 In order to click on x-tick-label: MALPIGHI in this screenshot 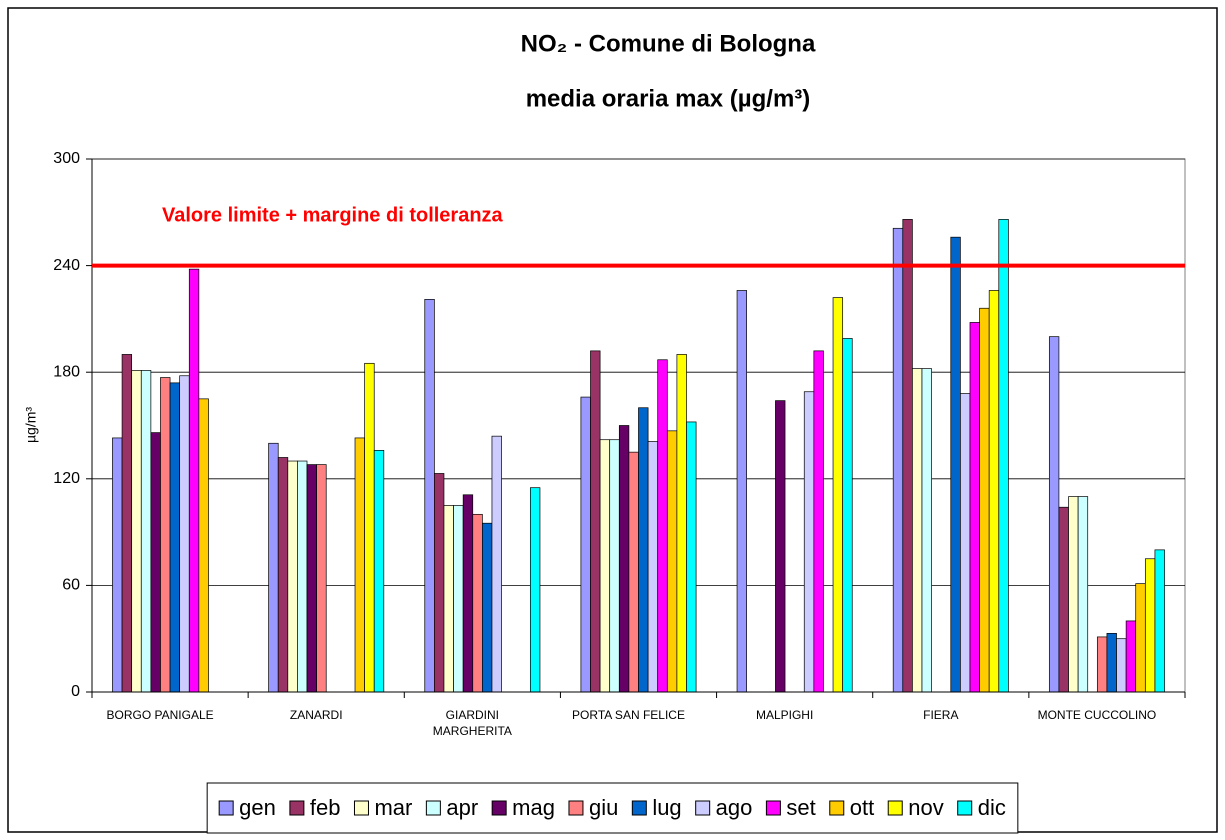, I will do `click(784, 715)`.